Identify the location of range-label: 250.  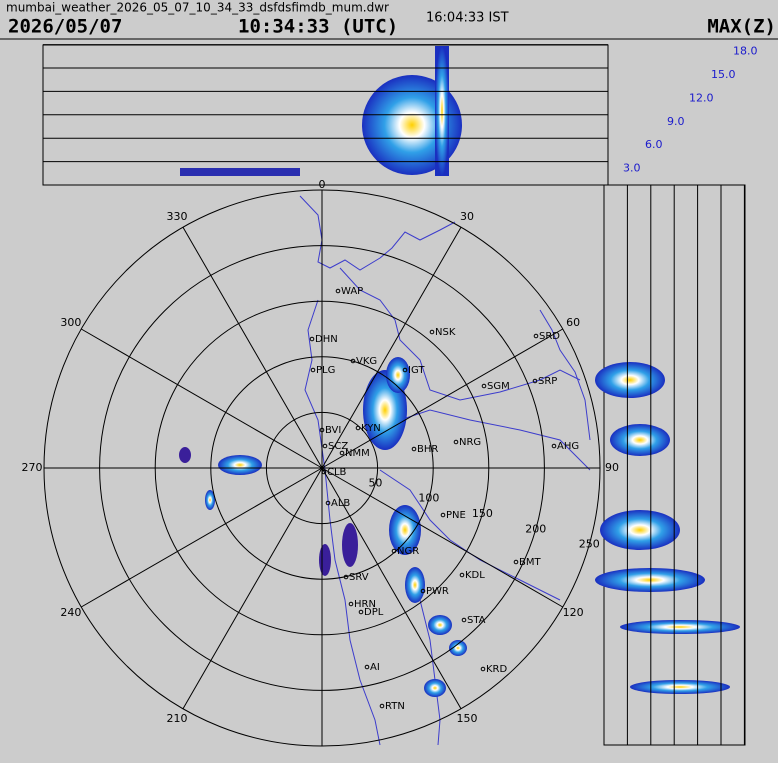
(589, 544).